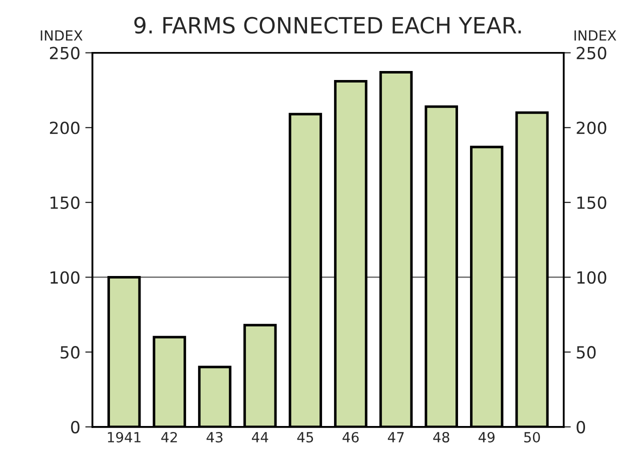 This screenshot has width=637, height=459. What do you see at coordinates (65, 202) in the screenshot?
I see `y-tick-label: 150` at bounding box center [65, 202].